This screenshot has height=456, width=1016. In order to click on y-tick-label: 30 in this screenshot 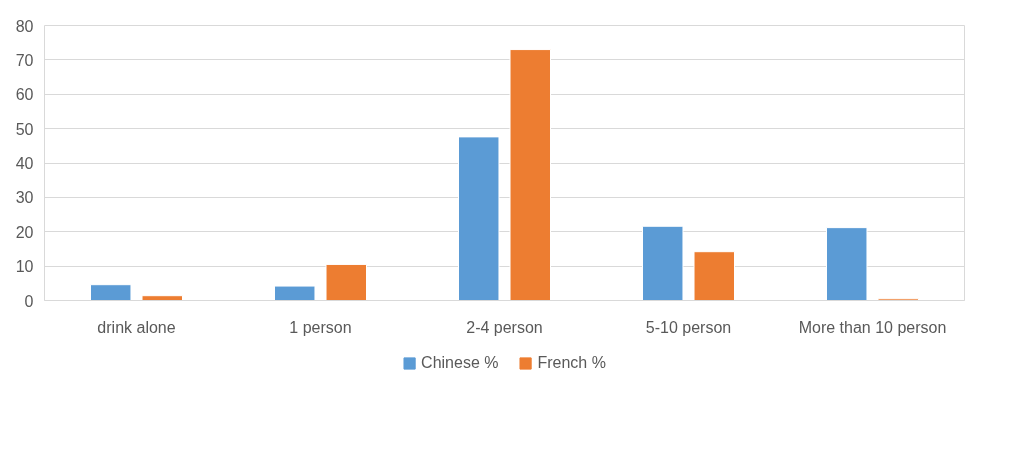, I will do `click(24, 198)`.